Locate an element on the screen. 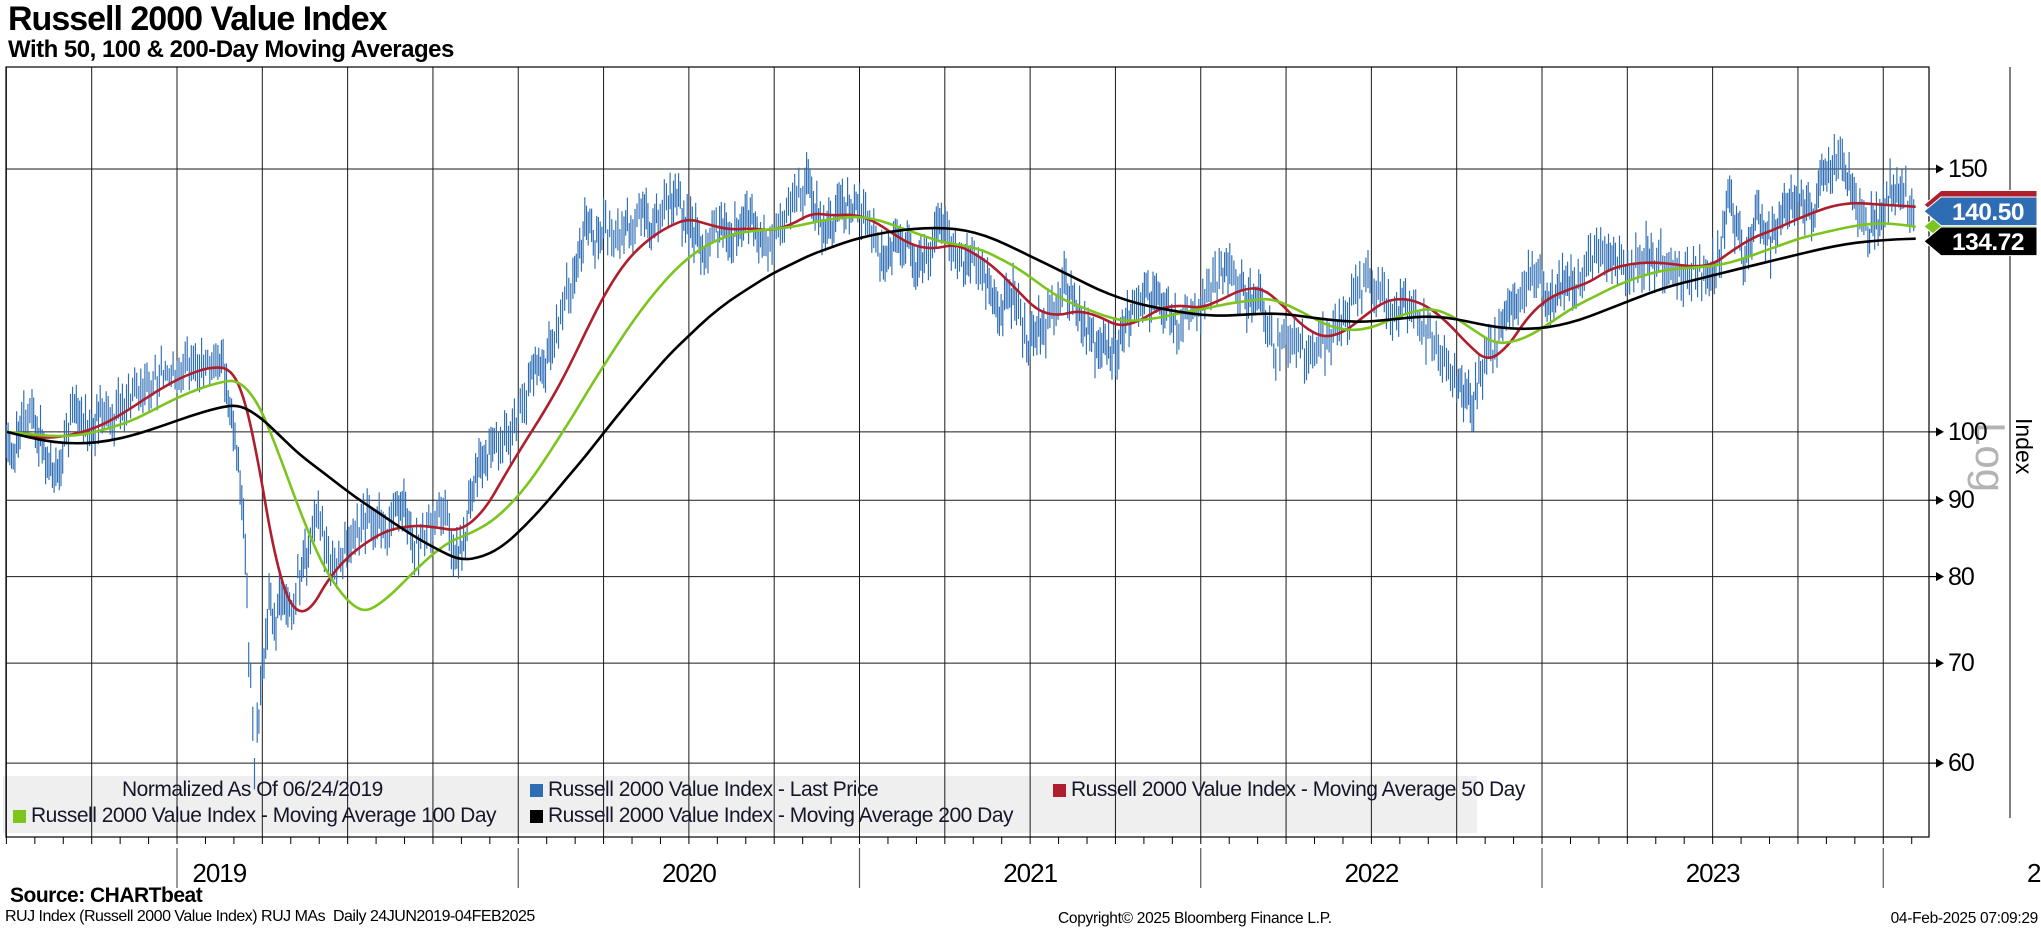 The height and width of the screenshot is (932, 2041). ma100-swatch-icon is located at coordinates (19, 816).